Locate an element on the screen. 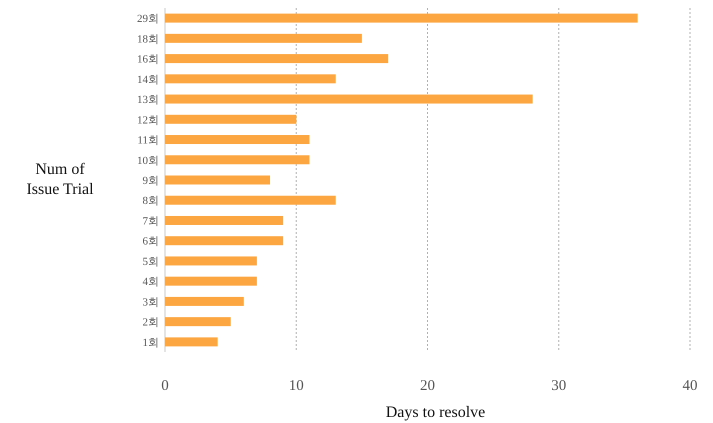  x-tick-label: 10 is located at coordinates (296, 386).